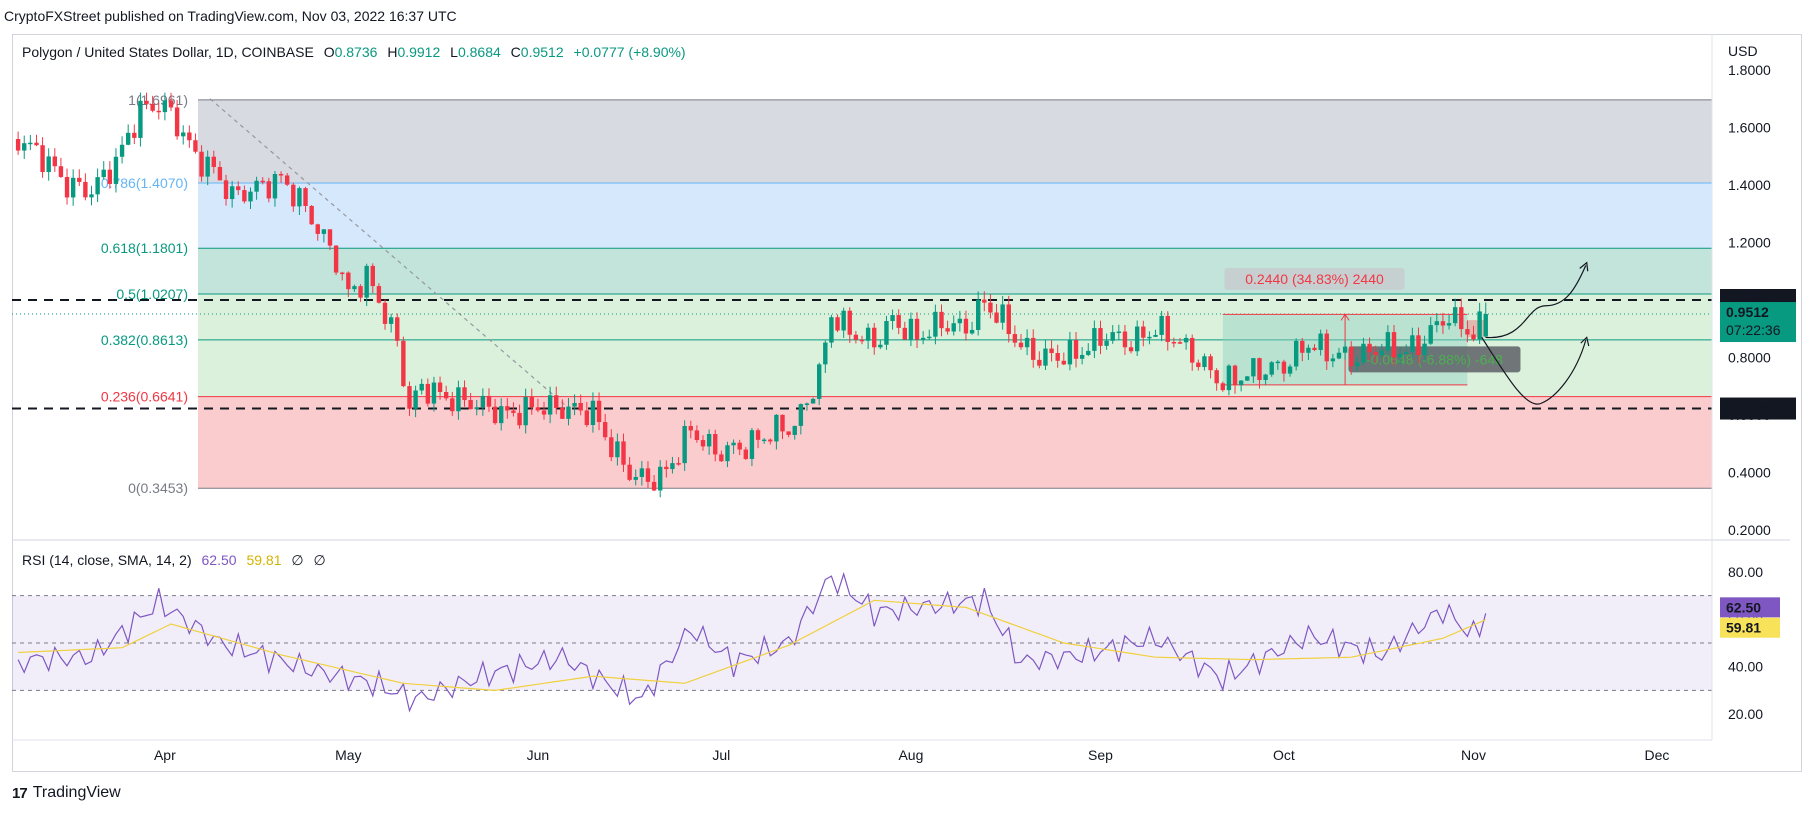  I want to click on rsi-title: RSI (14, close, SMA, 14, 2), so click(107, 560).